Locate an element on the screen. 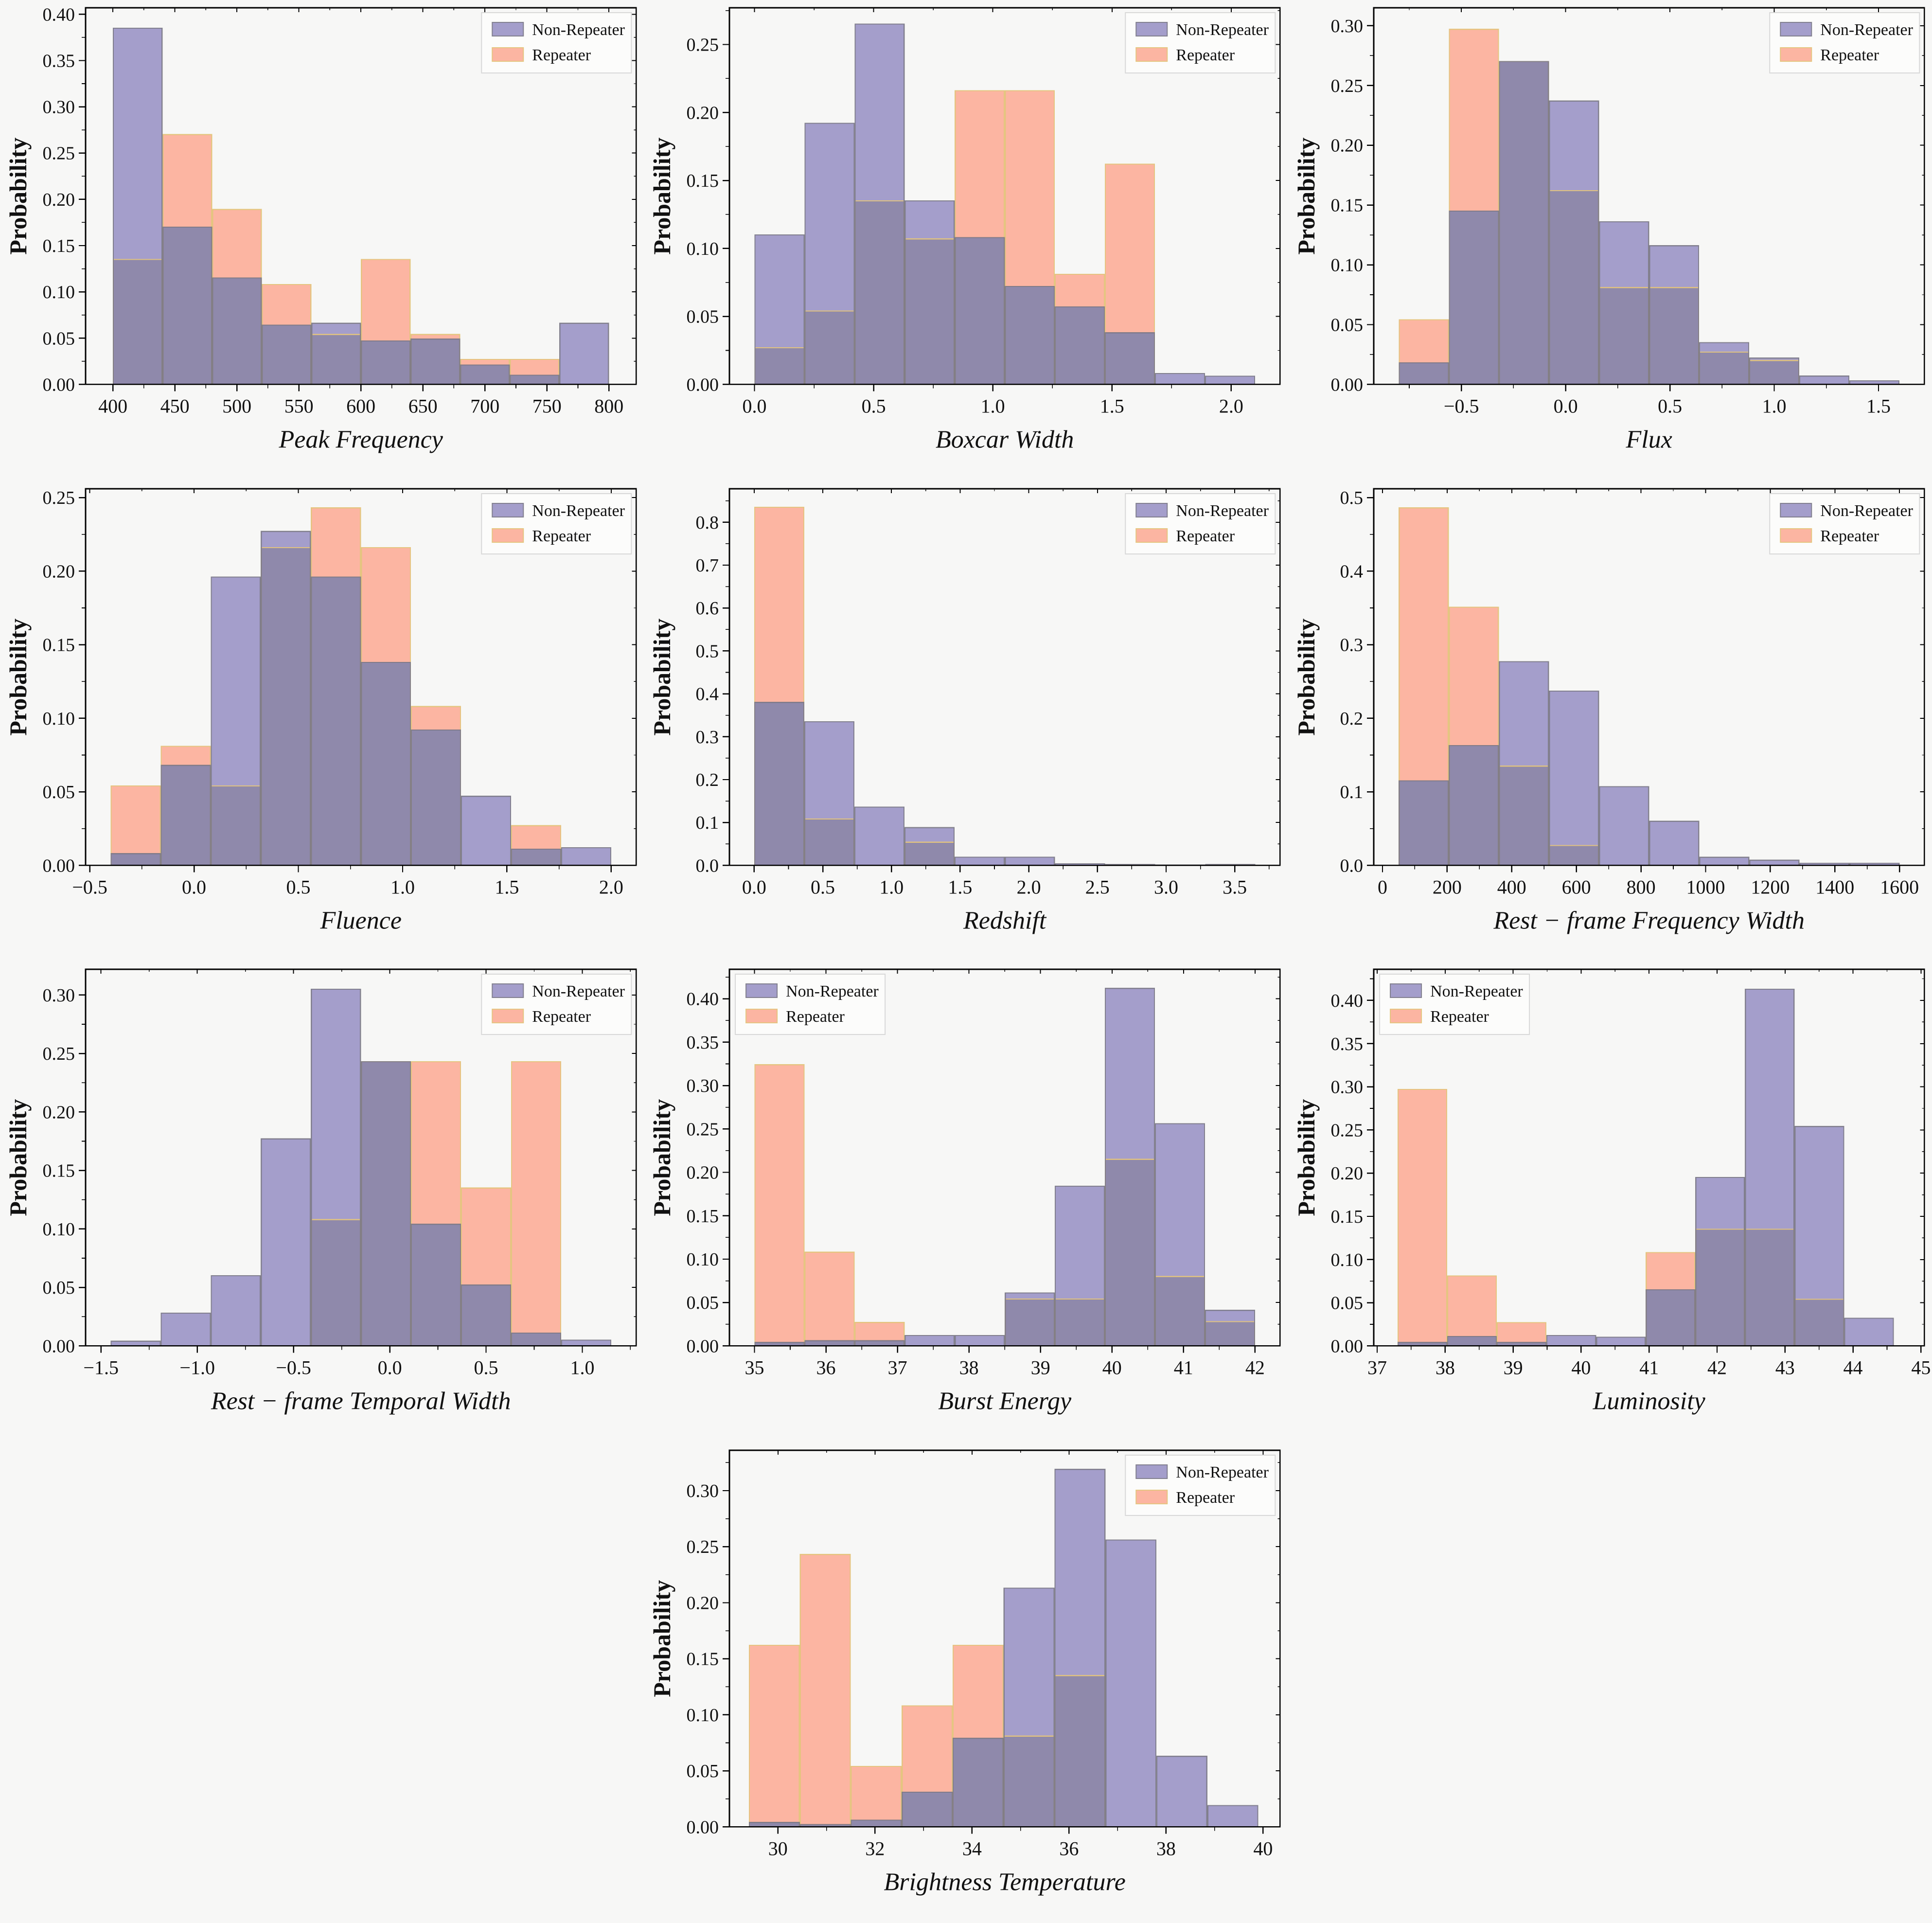 The width and height of the screenshot is (1932, 1923). y-tick-label: 0.20 is located at coordinates (59, 571).